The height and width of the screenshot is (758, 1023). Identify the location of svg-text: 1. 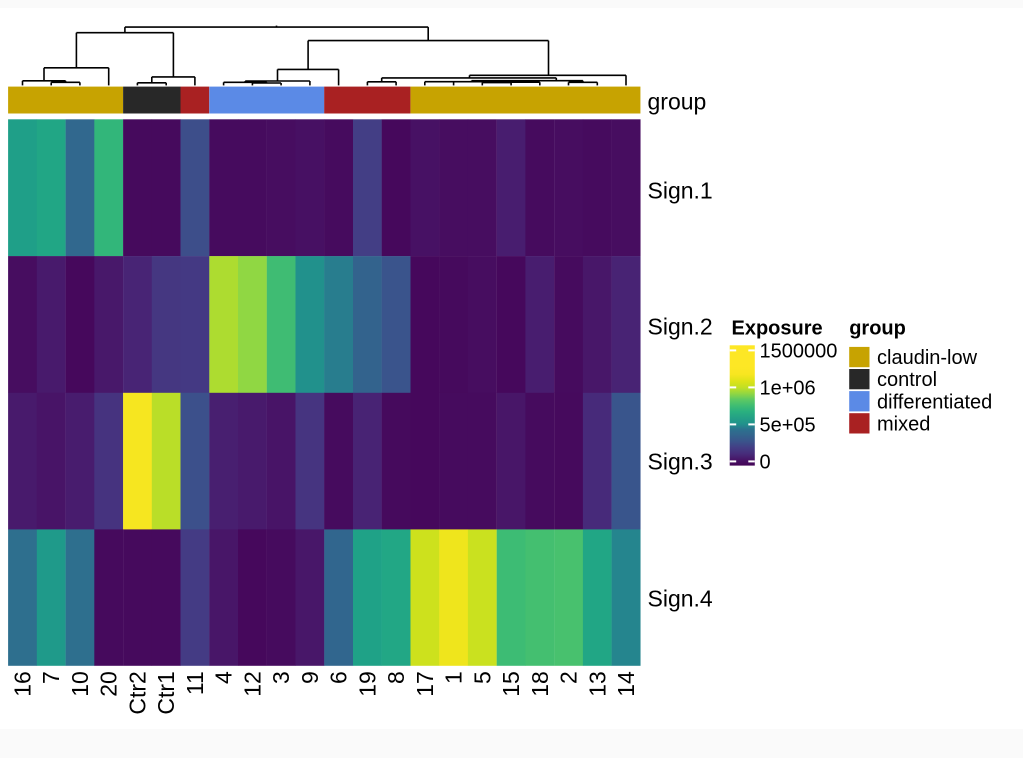
(454, 677).